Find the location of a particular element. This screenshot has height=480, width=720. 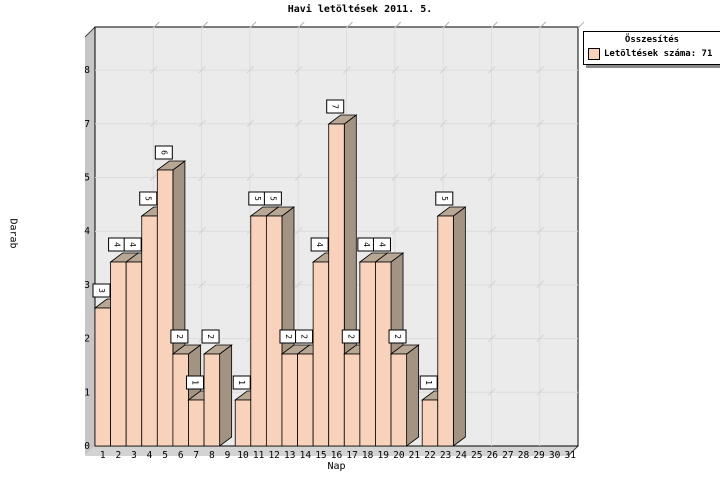

x-tick-label: 3 is located at coordinates (134, 455).